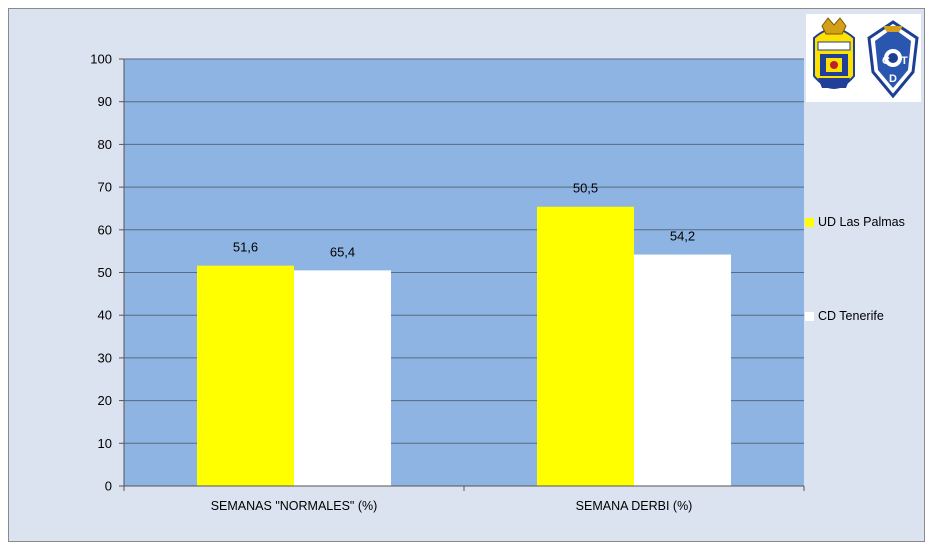 This screenshot has width=929, height=543. Describe the element at coordinates (105, 101) in the screenshot. I see `y-tick-label: 90` at that location.